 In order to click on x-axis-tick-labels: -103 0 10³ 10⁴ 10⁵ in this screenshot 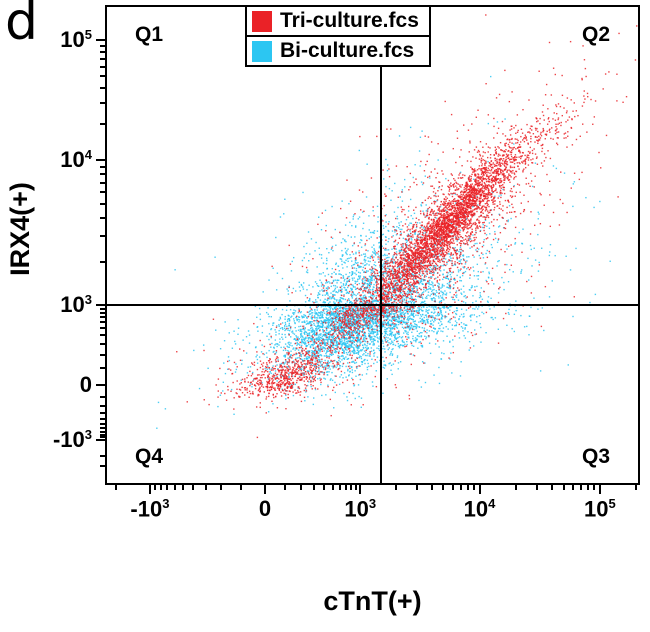, I will do `click(372, 512)`.